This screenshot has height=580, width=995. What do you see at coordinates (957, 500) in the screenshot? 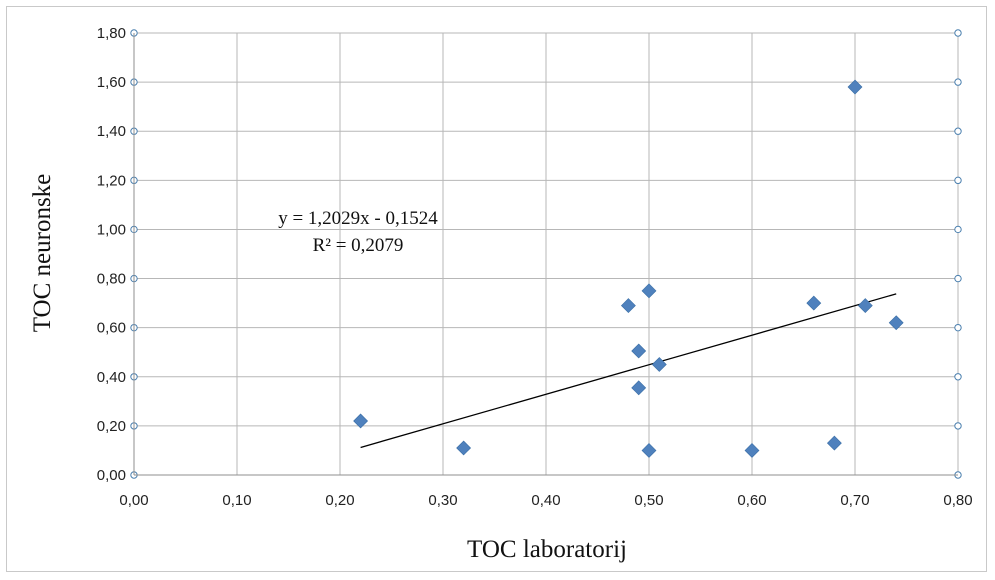
I see `x-tick-label: 0,80` at bounding box center [957, 500].